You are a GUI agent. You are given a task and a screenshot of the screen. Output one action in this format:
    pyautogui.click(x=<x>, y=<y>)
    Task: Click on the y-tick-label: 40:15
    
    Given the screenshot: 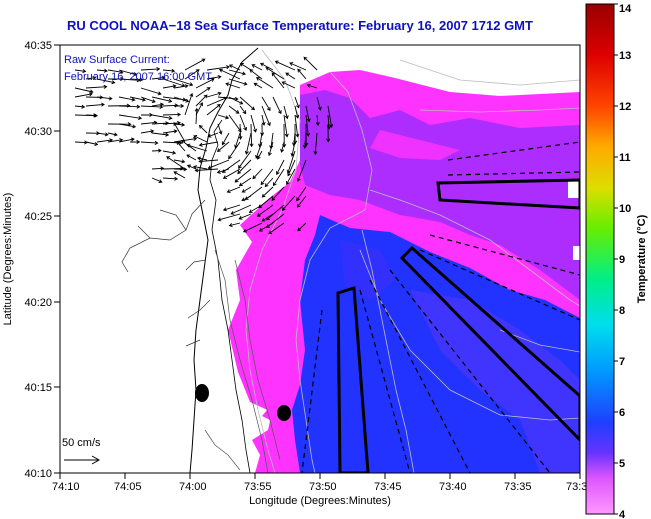 What is the action you would take?
    pyautogui.click(x=38, y=388)
    